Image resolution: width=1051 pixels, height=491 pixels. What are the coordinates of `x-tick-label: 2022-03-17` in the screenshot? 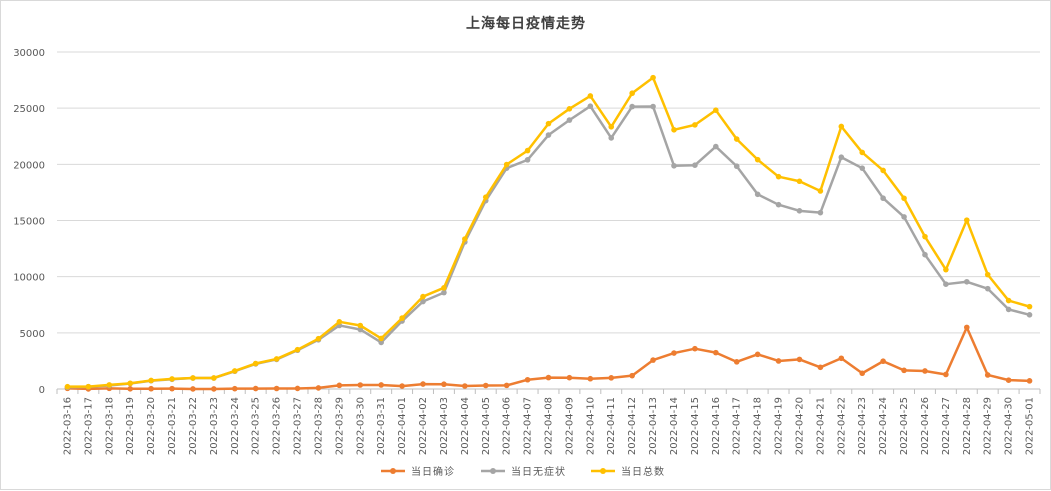 It's located at (88, 426).